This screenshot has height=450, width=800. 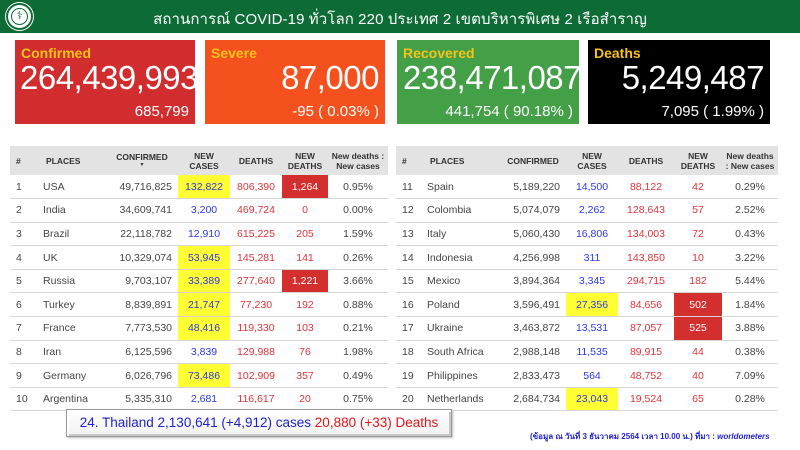 What do you see at coordinates (358, 328) in the screenshot?
I see `ratio-cell: 0.21%` at bounding box center [358, 328].